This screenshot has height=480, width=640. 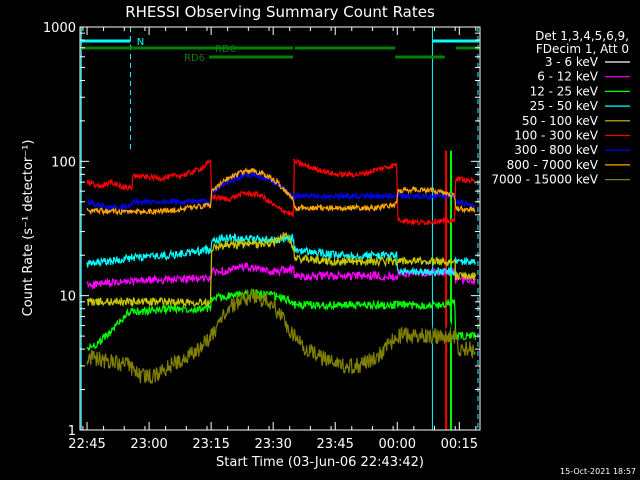 I want to click on series-line-6-12-kev-kev, so click(x=281, y=276).